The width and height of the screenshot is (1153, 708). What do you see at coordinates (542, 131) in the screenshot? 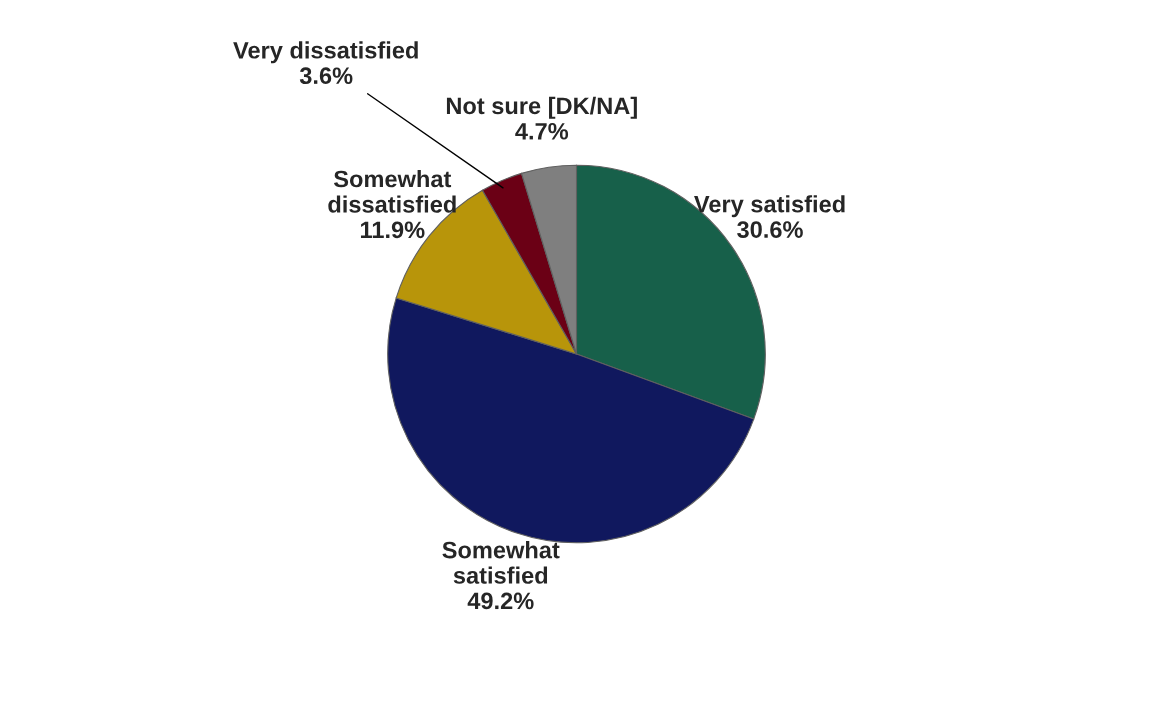
I see `data-label: 4.7%` at bounding box center [542, 131].